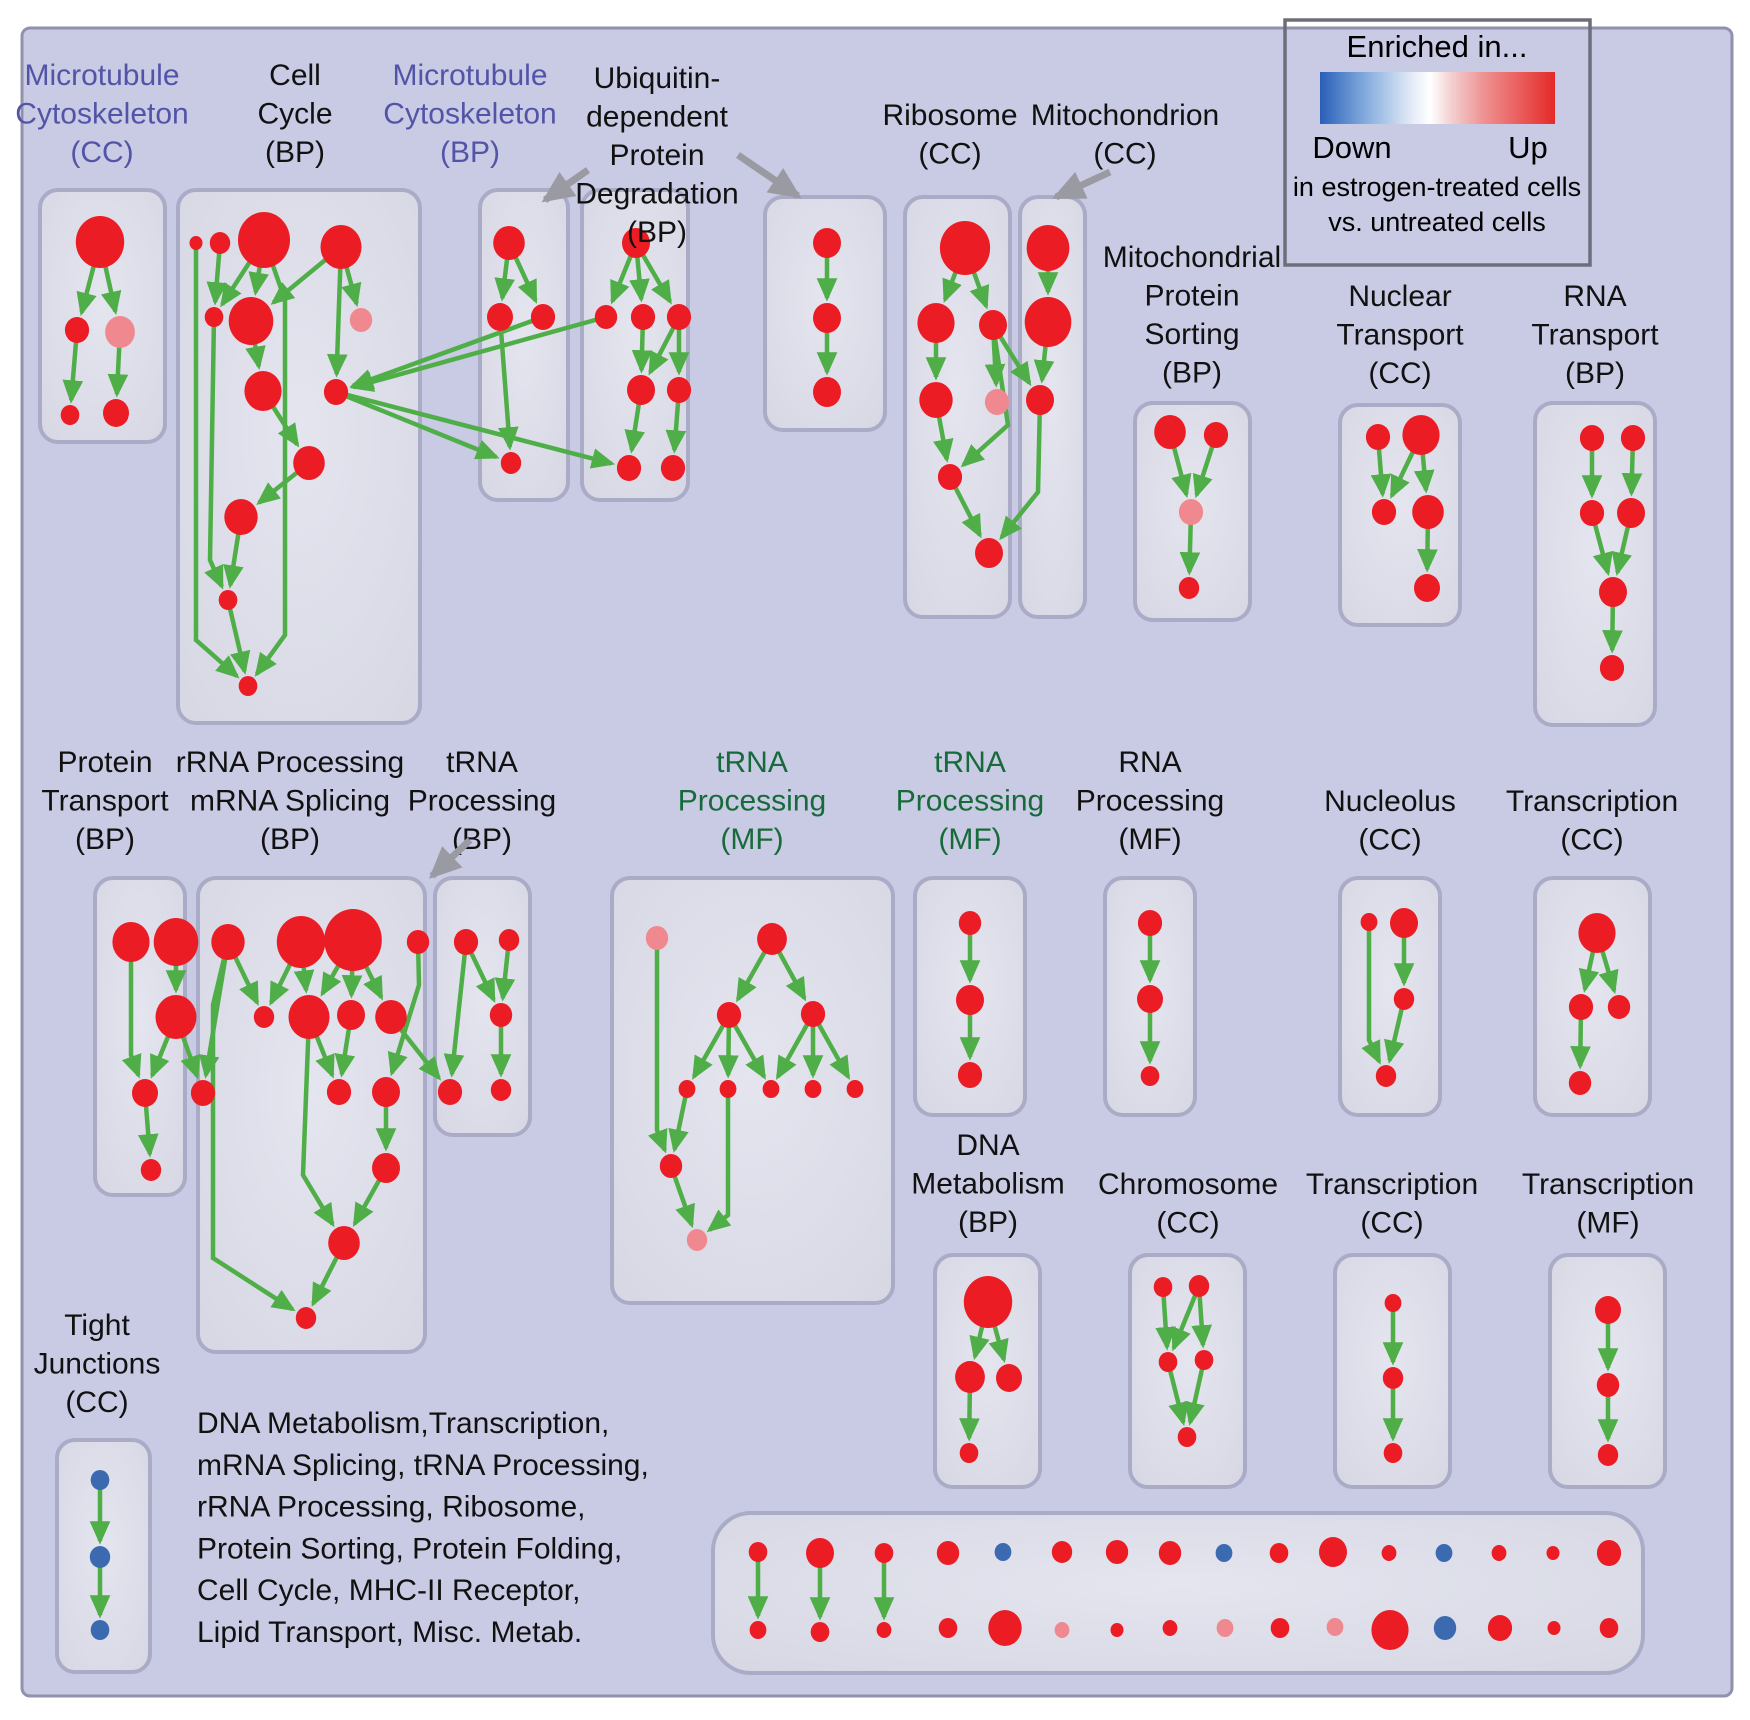 This screenshot has width=1750, height=1720. What do you see at coordinates (969, 839) in the screenshot?
I see `cluster-label-line: (MF)` at bounding box center [969, 839].